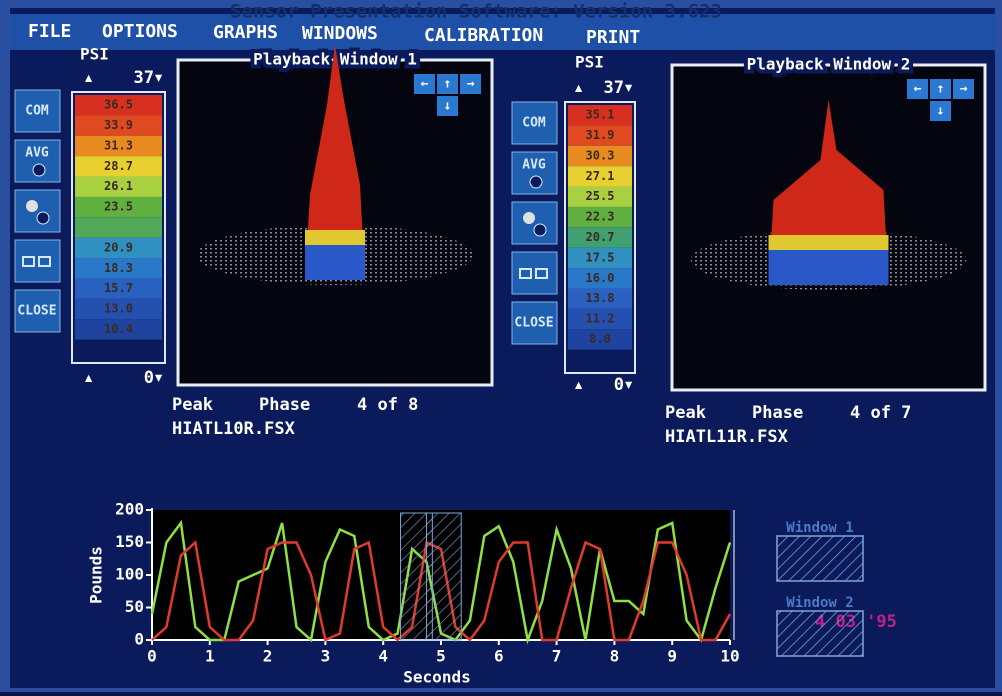  I want to click on pressure-peak, so click(335, 162).